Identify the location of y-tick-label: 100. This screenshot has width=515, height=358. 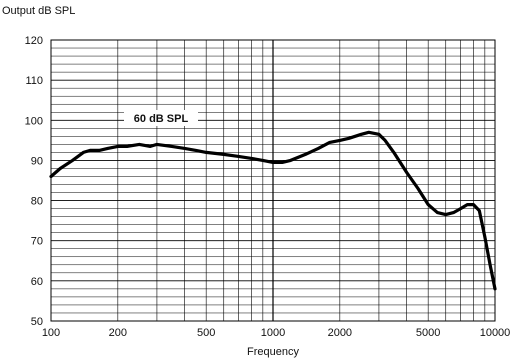
(34, 121).